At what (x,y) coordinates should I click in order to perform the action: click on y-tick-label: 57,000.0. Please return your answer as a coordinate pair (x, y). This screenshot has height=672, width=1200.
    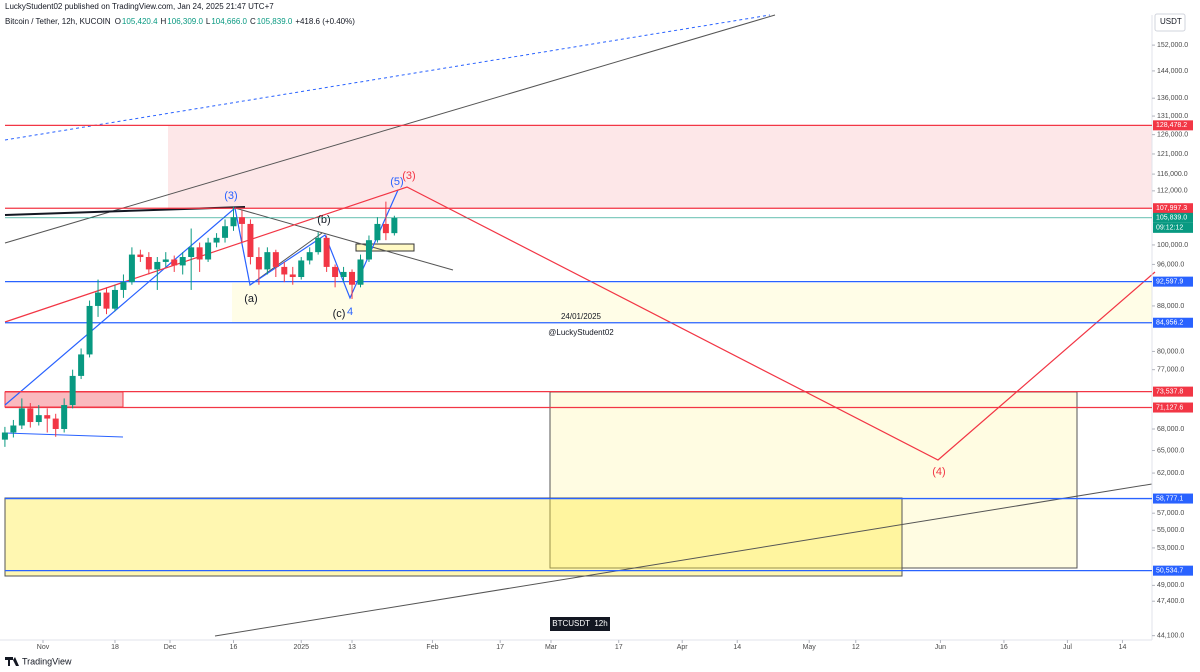
    Looking at the image, I should click on (1170, 513).